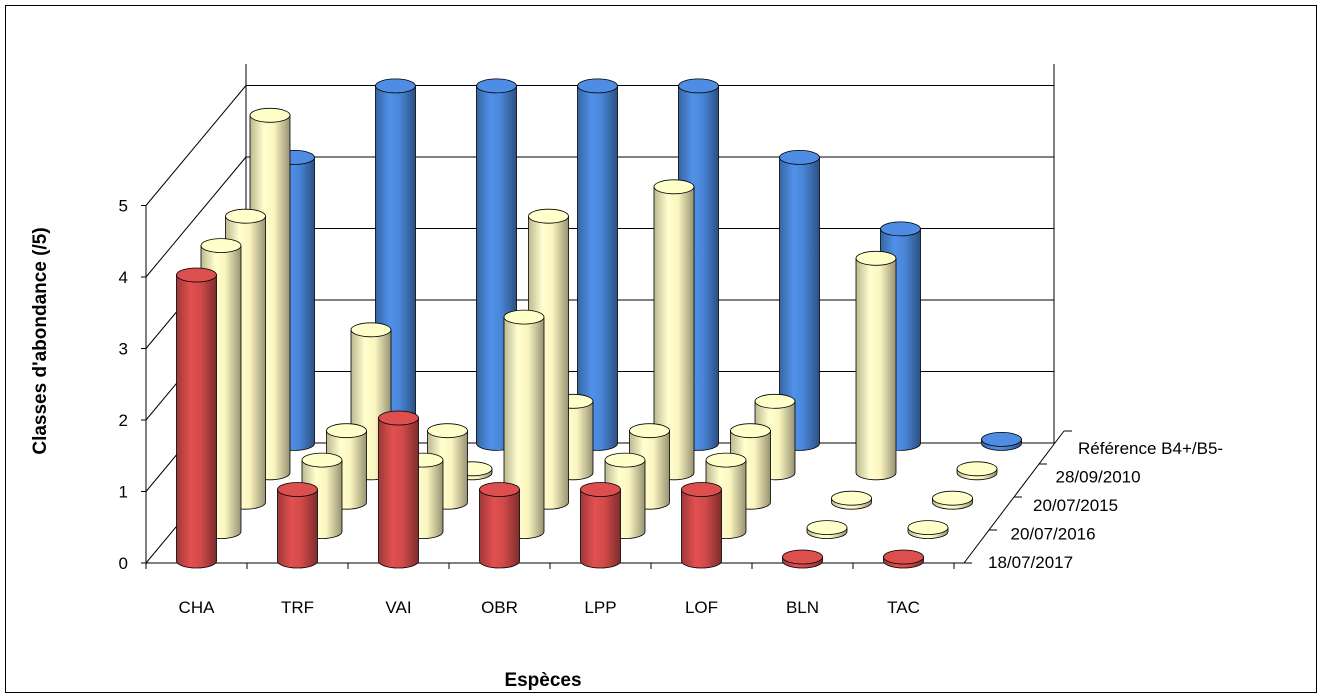 This screenshot has width=1324, height=700. I want to click on series-label: 20/07/2016, so click(1053, 534).